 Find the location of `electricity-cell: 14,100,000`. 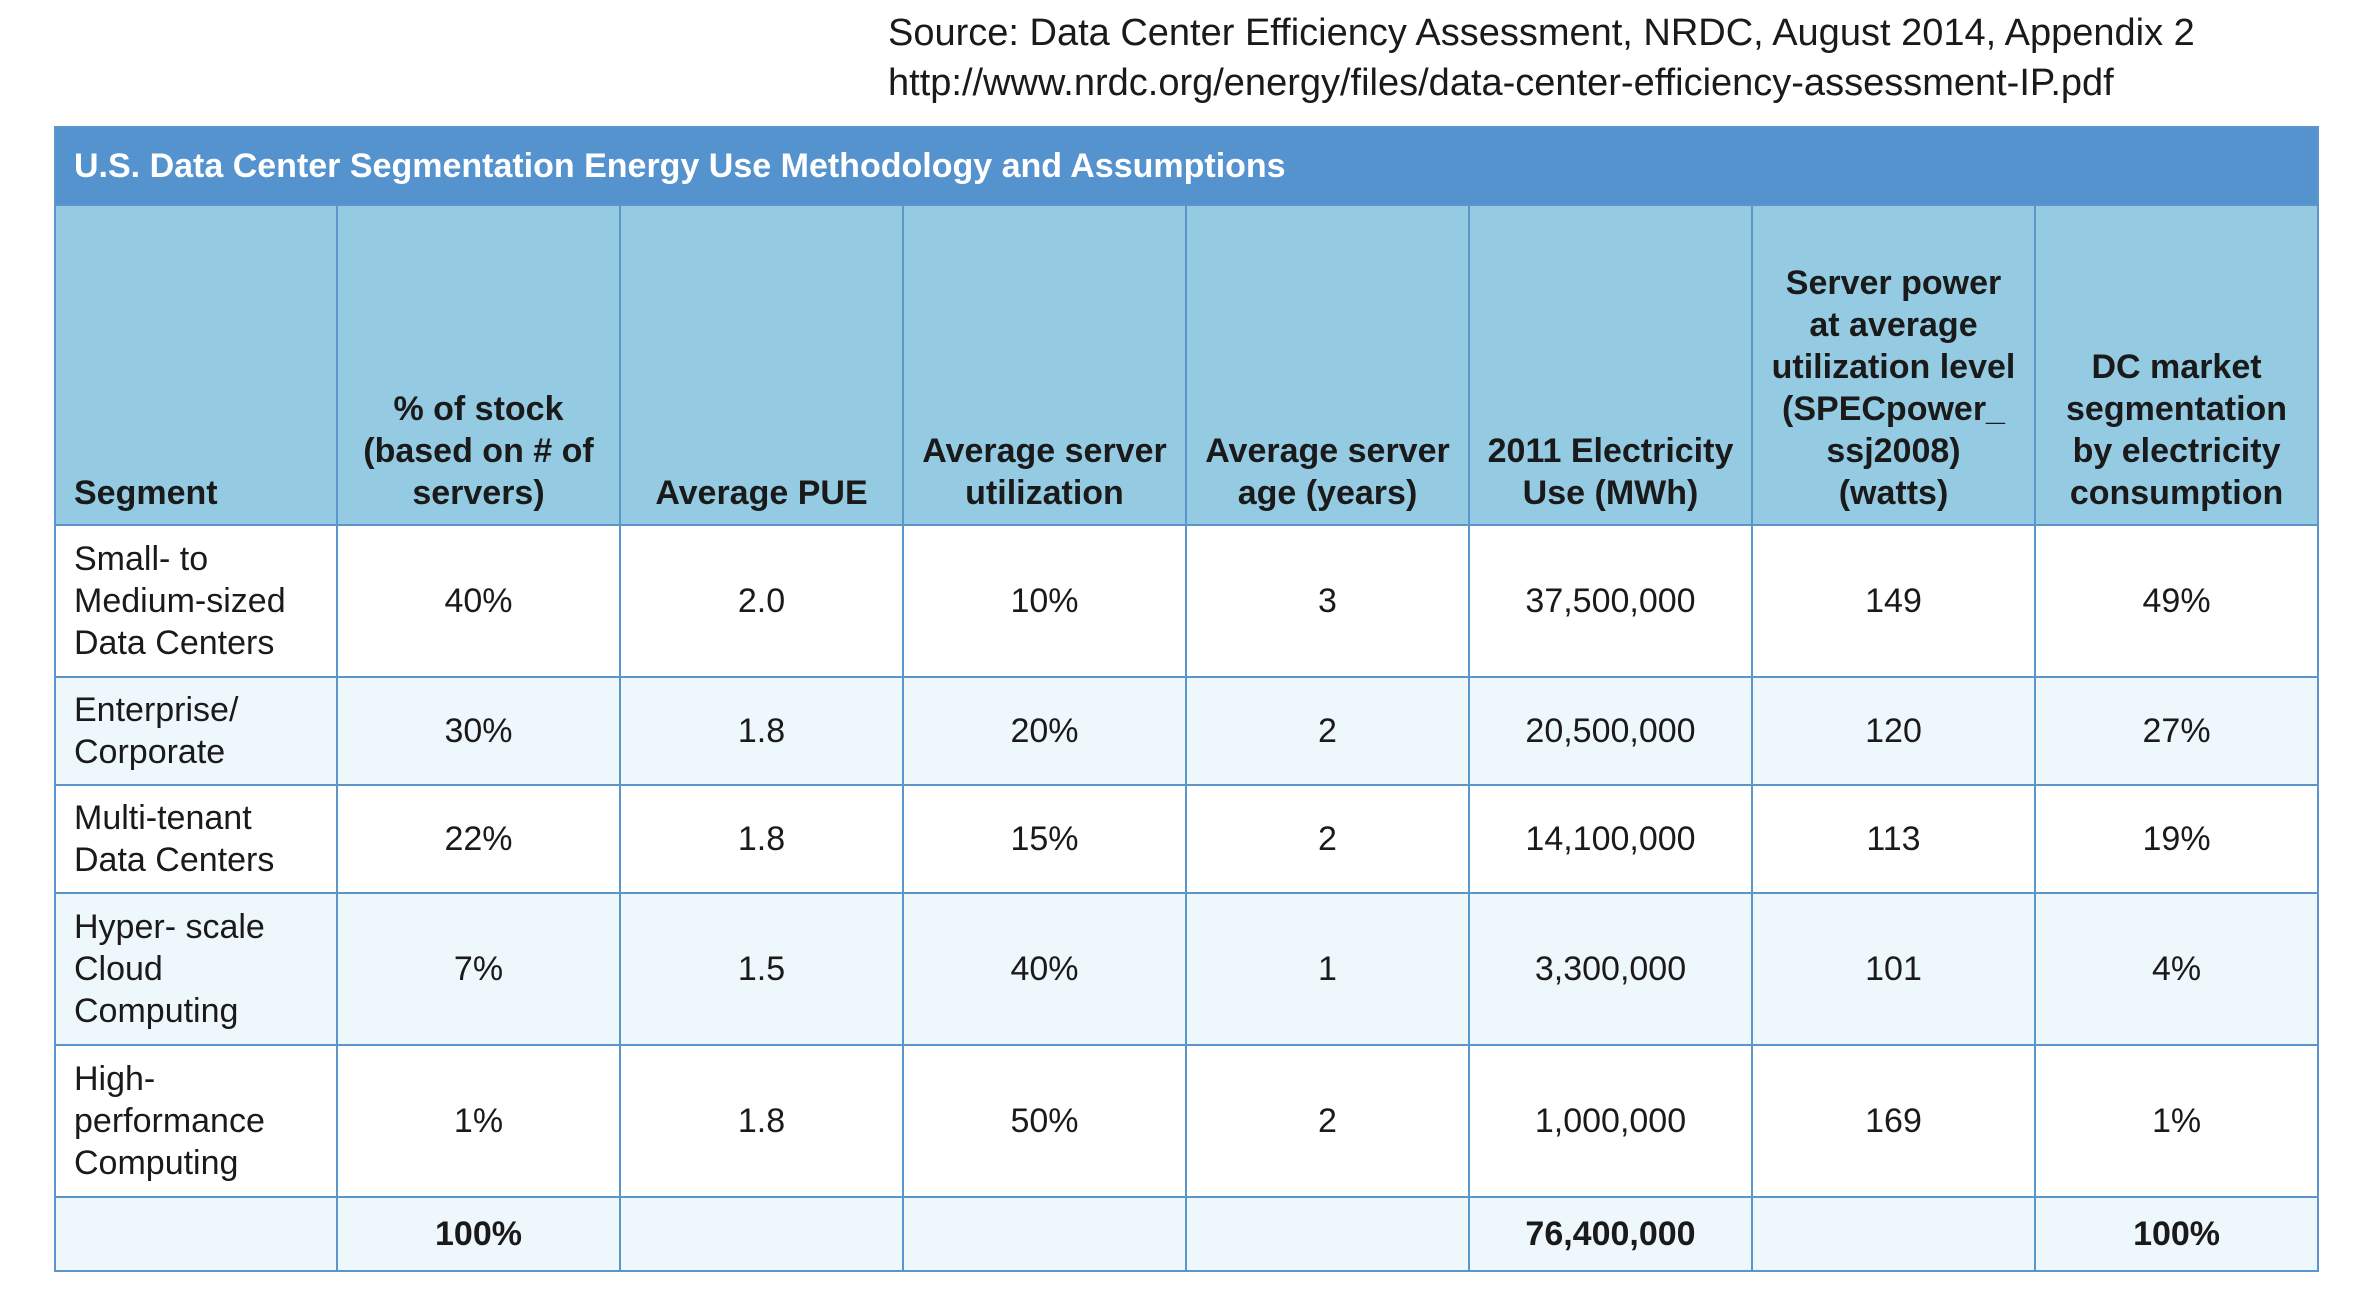

electricity-cell: 14,100,000 is located at coordinates (1610, 839).